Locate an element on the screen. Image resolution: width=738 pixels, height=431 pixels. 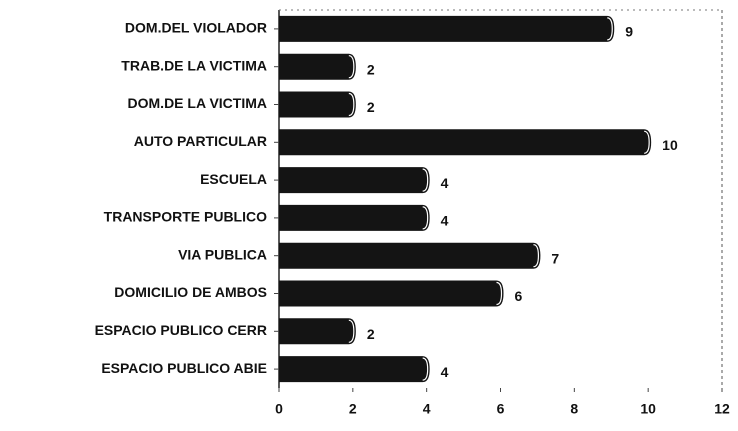
y-tick-label: VIA PUBLICA is located at coordinates (222, 254).